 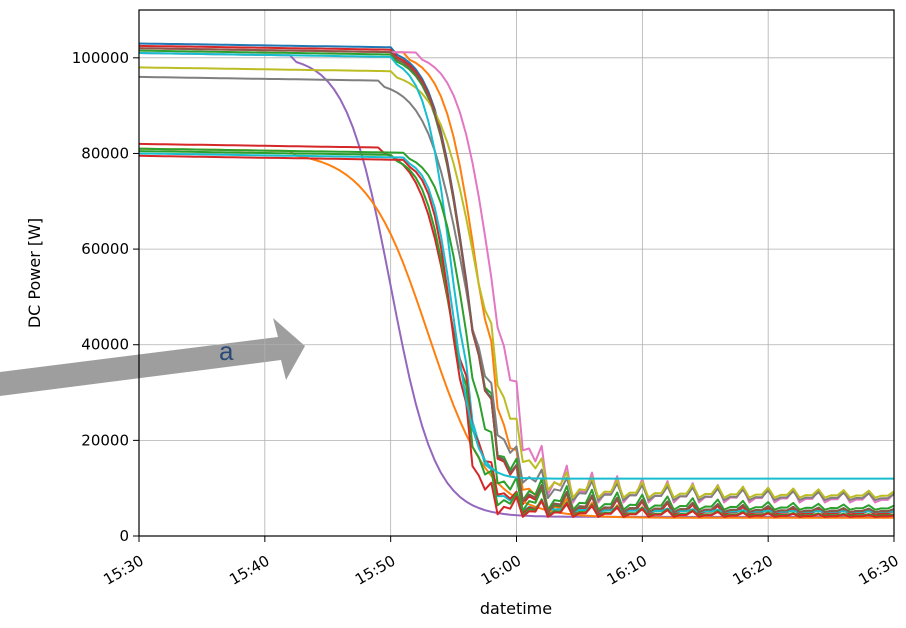 What do you see at coordinates (105, 440) in the screenshot?
I see `y-tick-label: 20000` at bounding box center [105, 440].